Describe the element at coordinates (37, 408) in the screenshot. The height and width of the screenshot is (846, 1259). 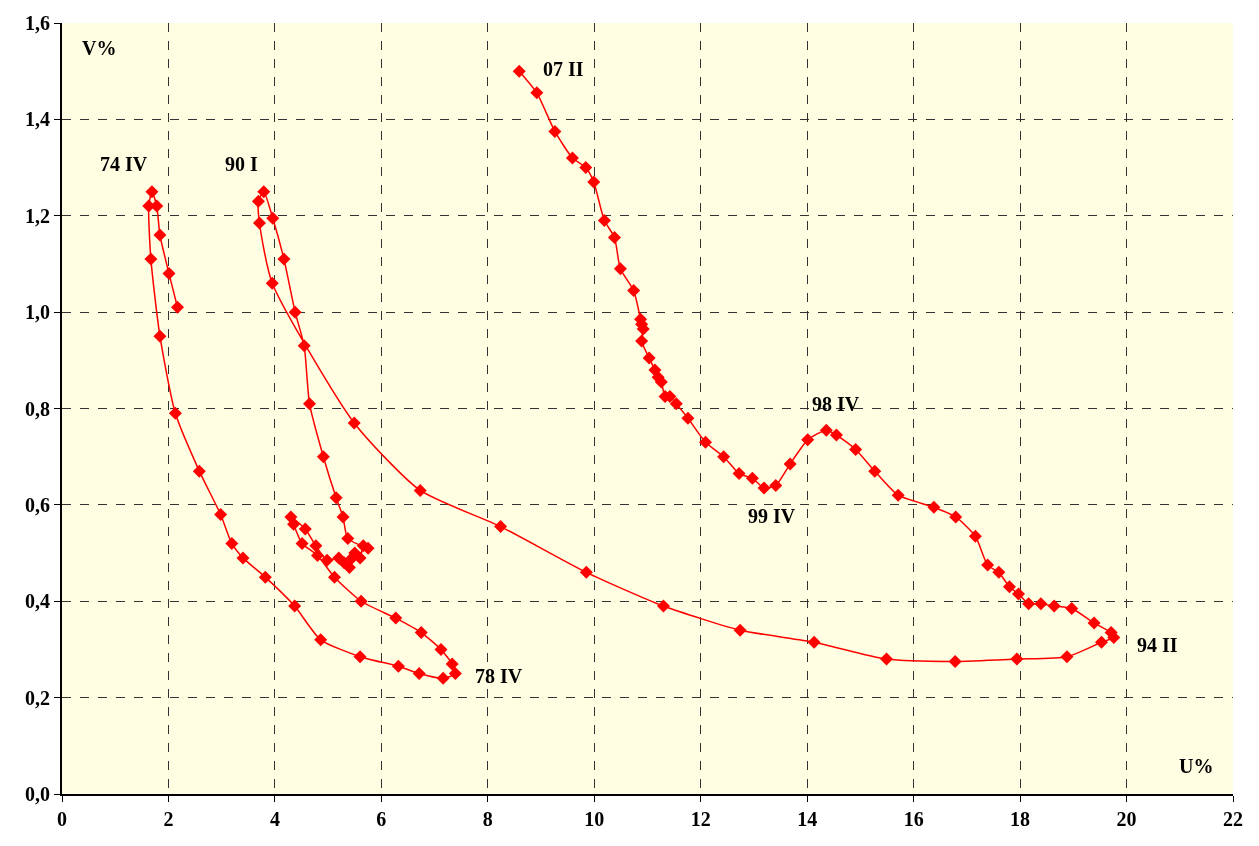
I see `y-tick-label: 0,8` at that location.